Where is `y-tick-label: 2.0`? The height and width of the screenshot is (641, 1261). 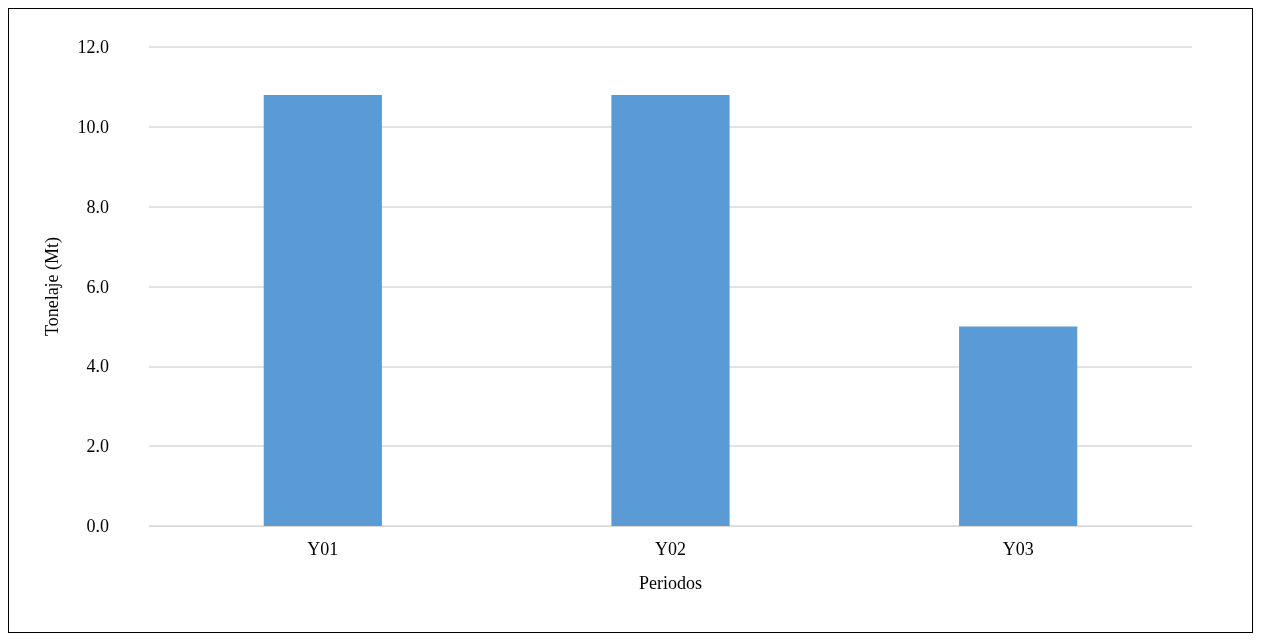
y-tick-label: 2.0 is located at coordinates (97, 446).